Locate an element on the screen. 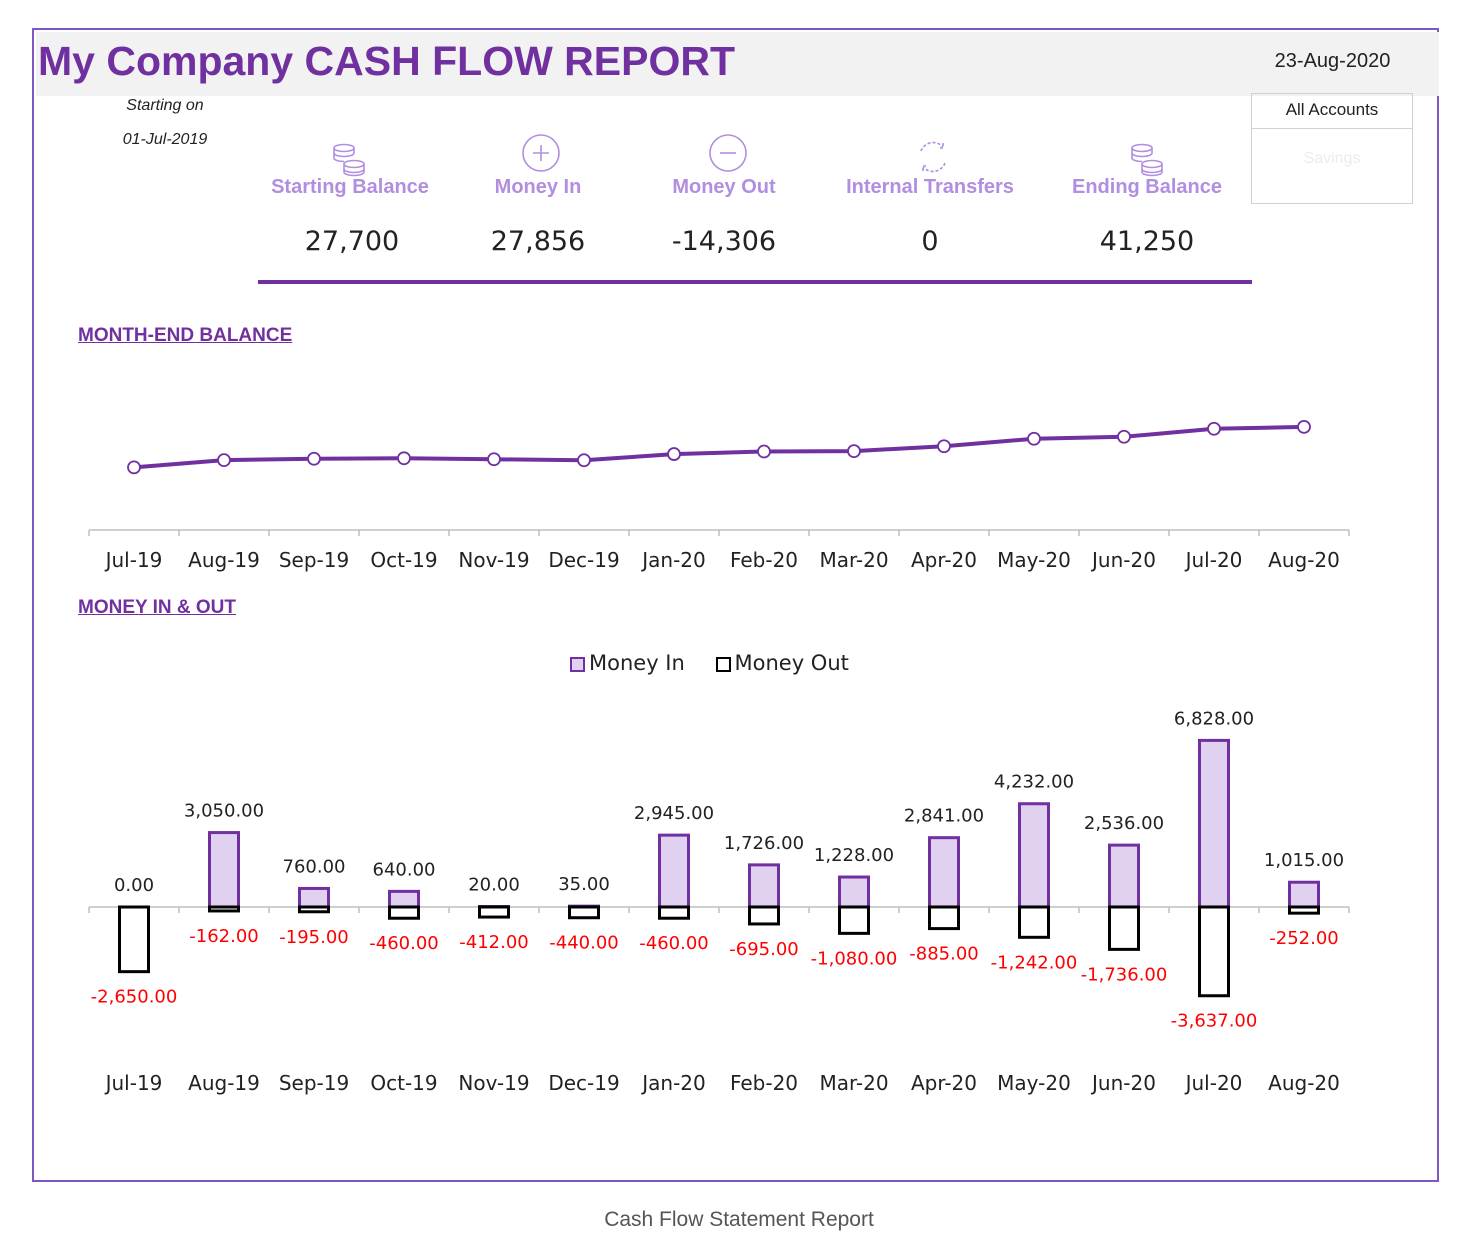 The image size is (1478, 1246). kpi-label-starting-balance: Starting Balance is located at coordinates (350, 187).